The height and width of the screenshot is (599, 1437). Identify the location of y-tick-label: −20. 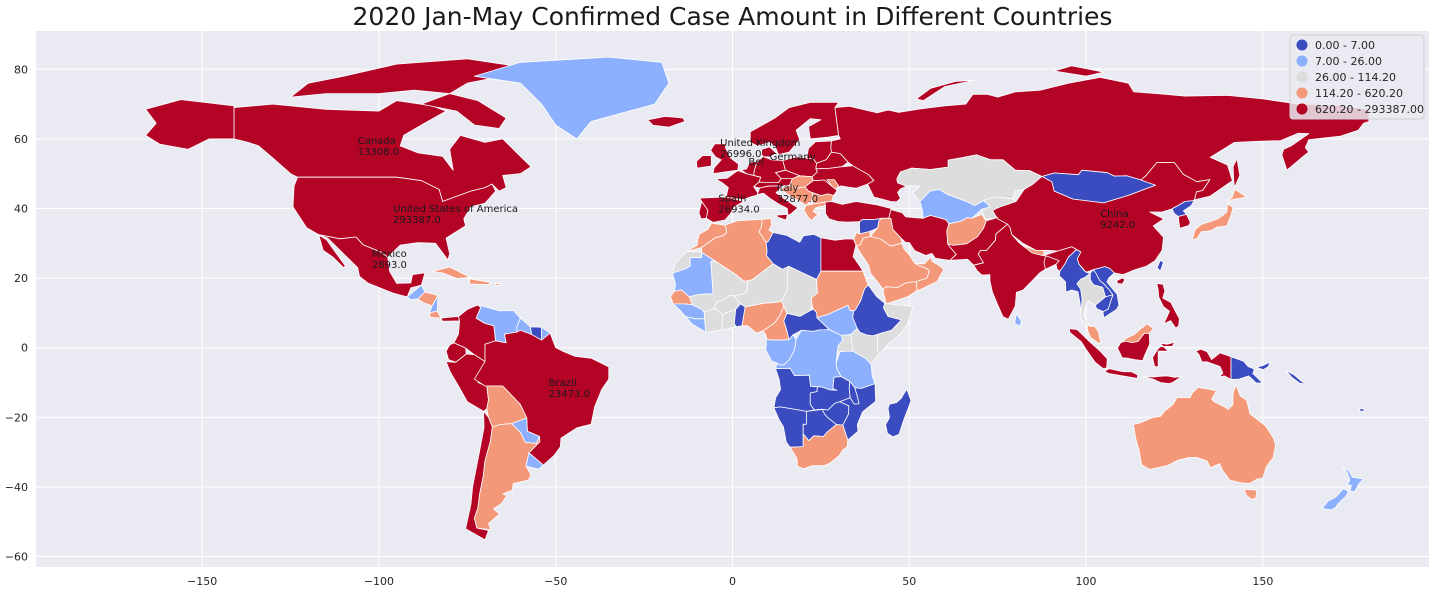
(16, 417).